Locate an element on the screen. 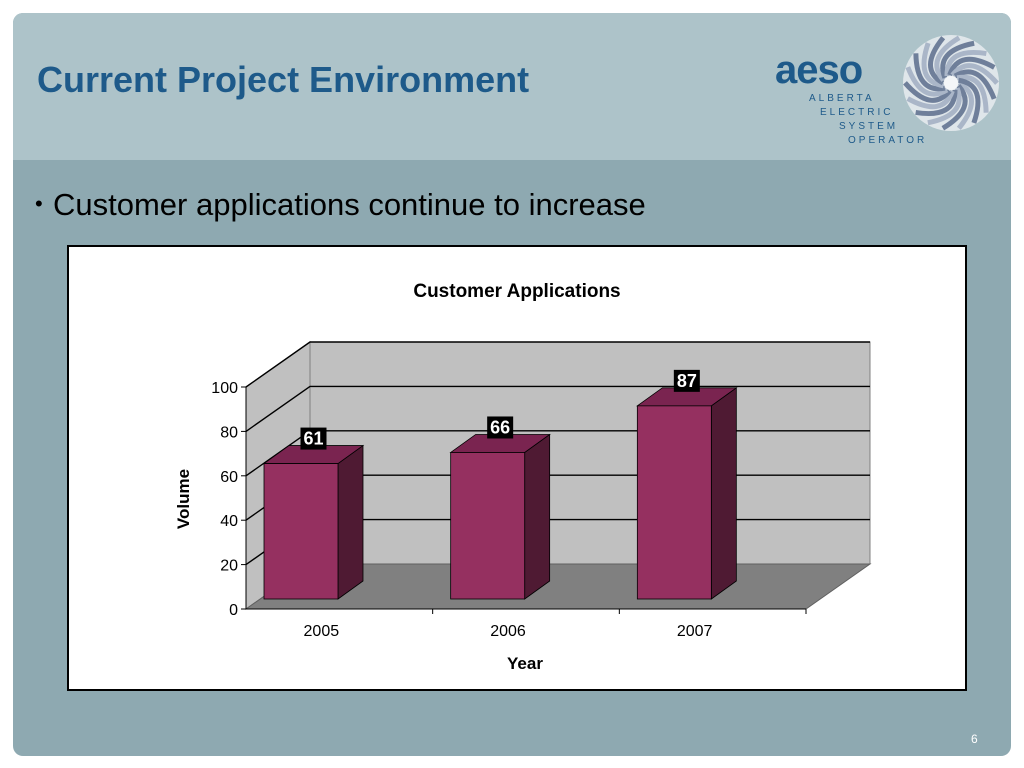 Image resolution: width=1024 pixels, height=768 pixels. y-axis-title: Volume is located at coordinates (183, 499).